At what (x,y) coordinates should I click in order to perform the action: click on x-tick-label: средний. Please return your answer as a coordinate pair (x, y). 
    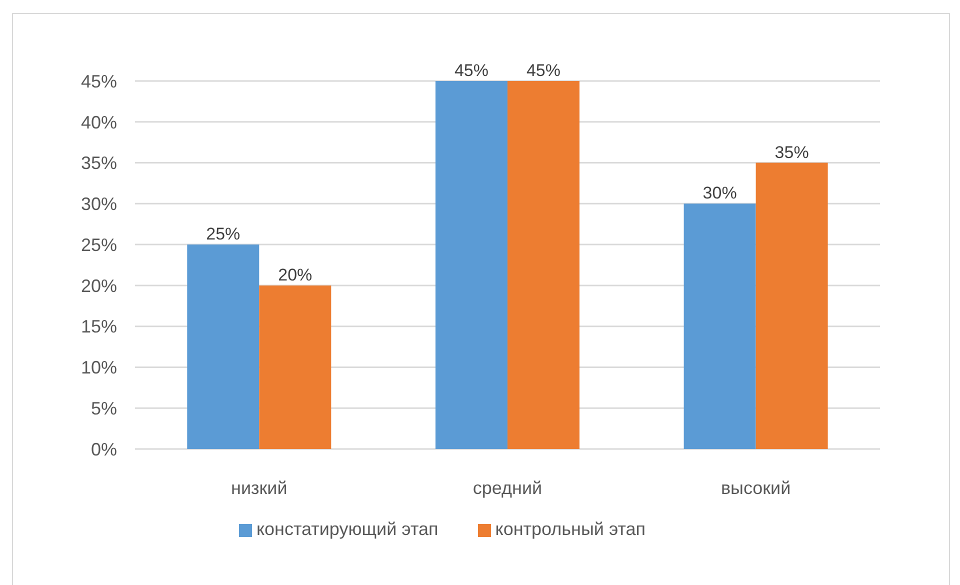
    Looking at the image, I should click on (507, 488).